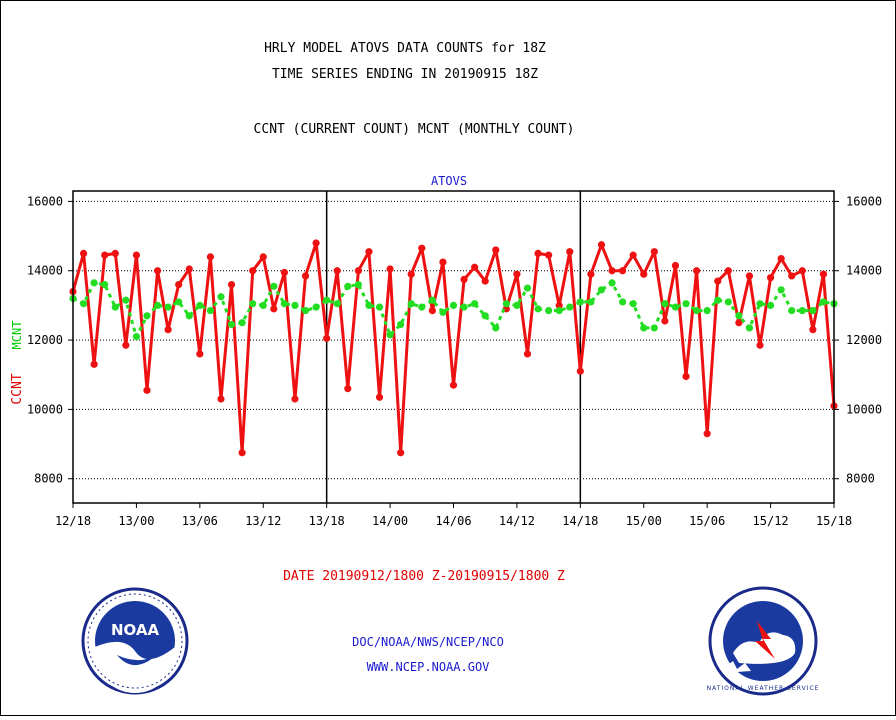 This screenshot has width=896, height=720. Describe the element at coordinates (762, 641) in the screenshot. I see `nws-logo: NATIONAL WEATHER SERVICE` at that location.